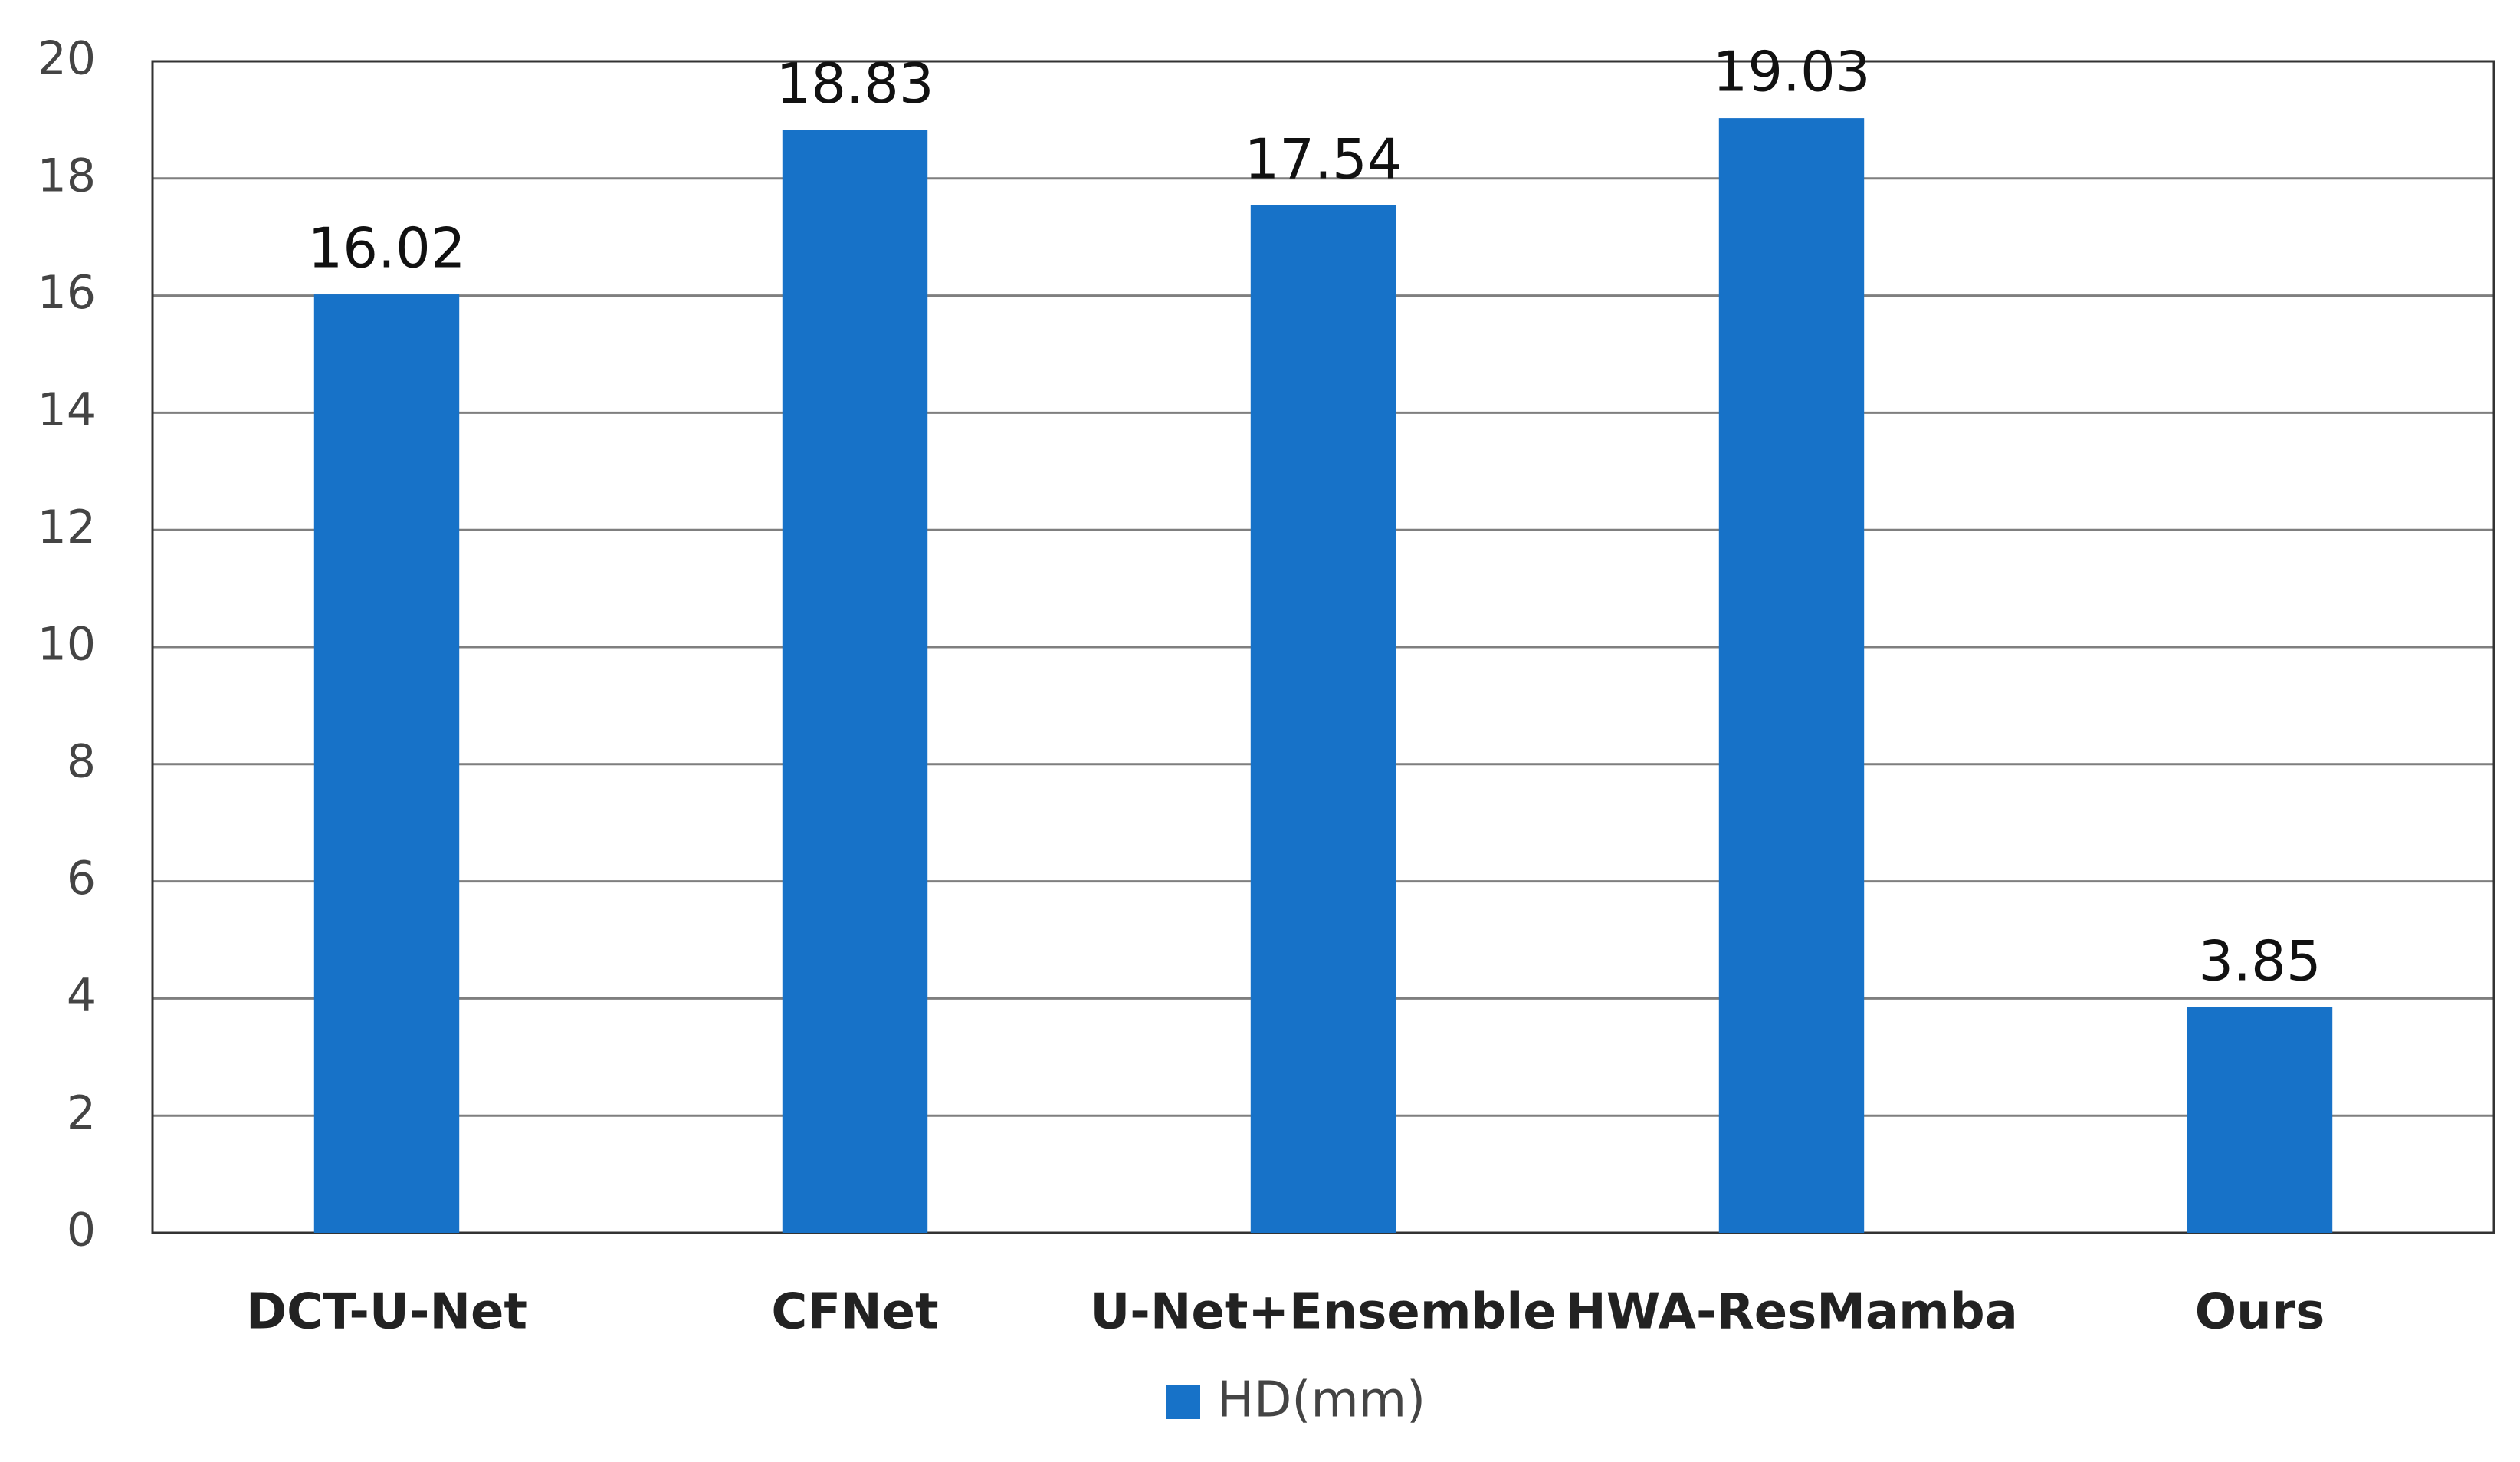 The image size is (2520, 1462). Describe the element at coordinates (1323, 158) in the screenshot. I see `data-label: 17.54` at that location.